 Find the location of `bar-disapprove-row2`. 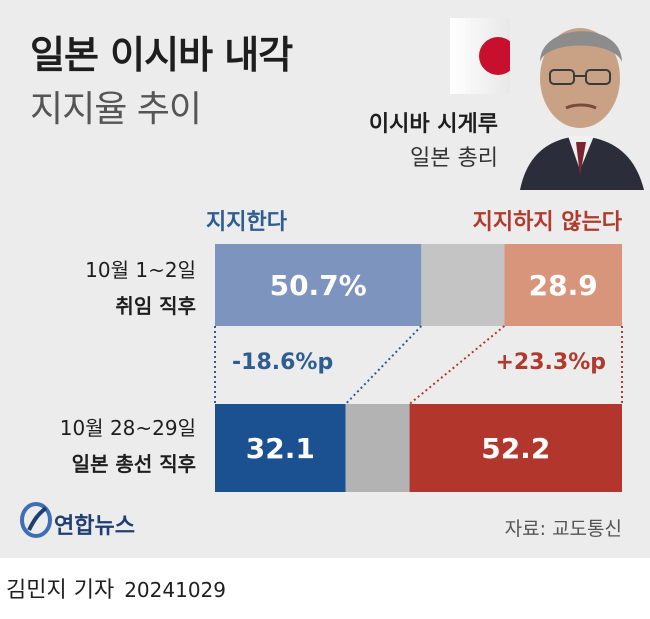

bar-disapprove-row2 is located at coordinates (515, 448).